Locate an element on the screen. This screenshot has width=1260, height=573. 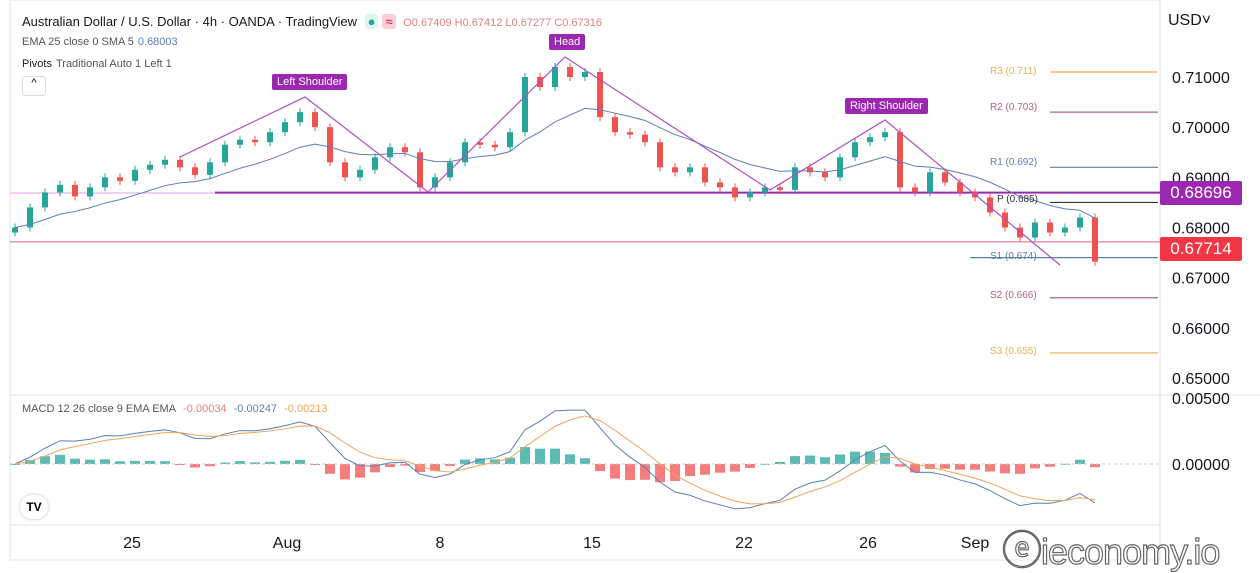
time-tick-label: 25 is located at coordinates (132, 543).